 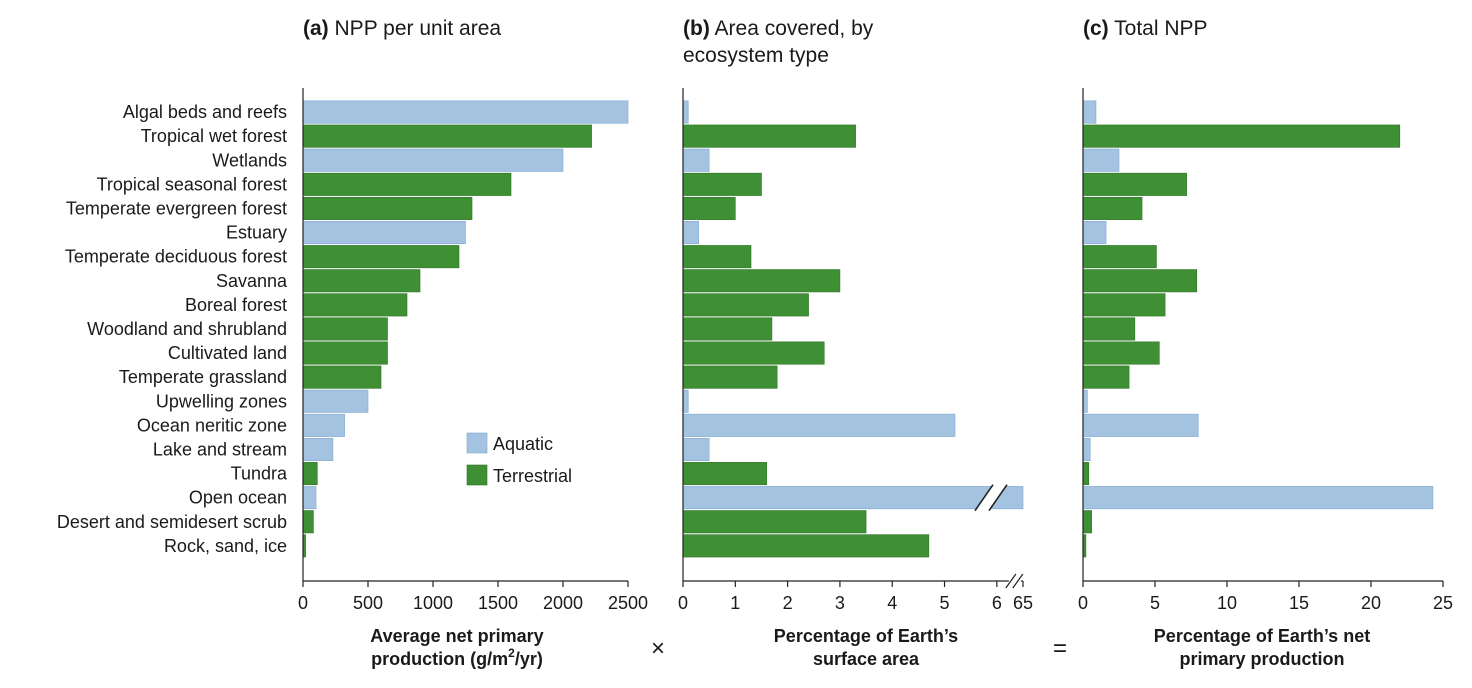 What do you see at coordinates (1160, 28) in the screenshot?
I see `panel-c-title-text: Total NPP` at bounding box center [1160, 28].